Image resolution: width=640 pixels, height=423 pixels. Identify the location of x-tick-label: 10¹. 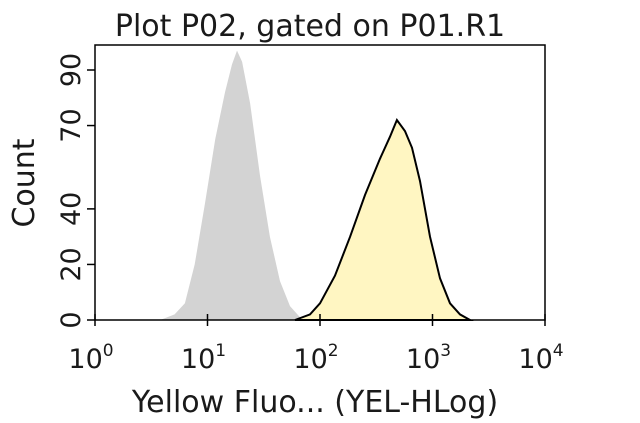
(203, 358).